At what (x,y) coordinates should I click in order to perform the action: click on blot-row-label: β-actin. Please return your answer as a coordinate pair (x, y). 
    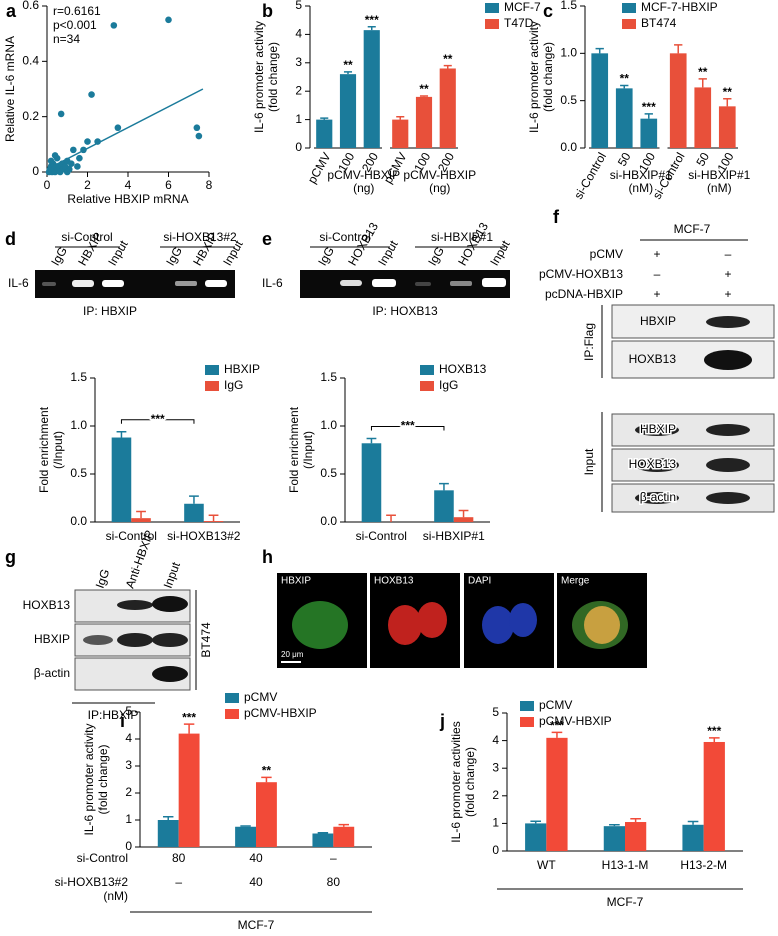
    Looking at the image, I should click on (52, 673).